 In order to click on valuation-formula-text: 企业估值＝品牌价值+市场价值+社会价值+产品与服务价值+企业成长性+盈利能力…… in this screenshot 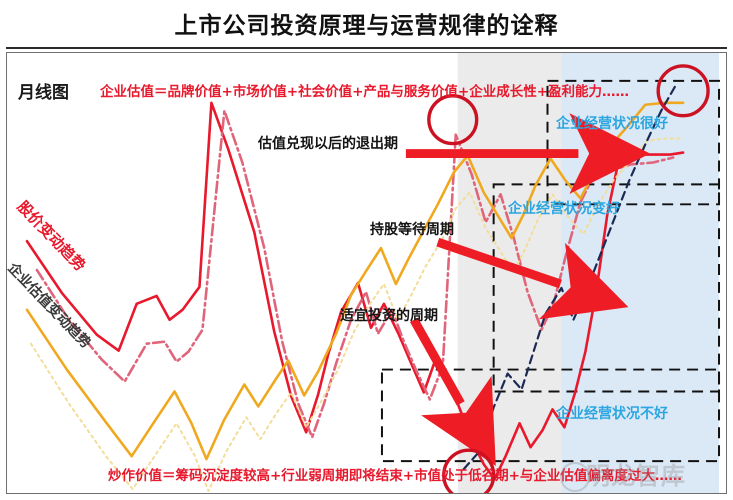, I will do `click(365, 92)`.